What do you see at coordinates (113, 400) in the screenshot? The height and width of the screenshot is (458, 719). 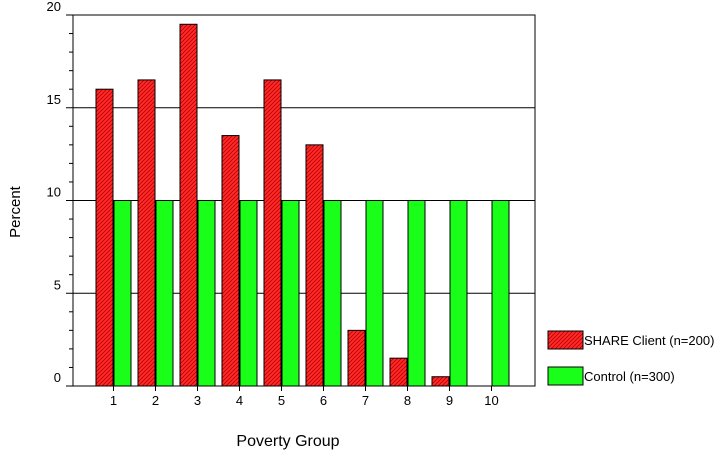 I see `x-tick-label: 1` at bounding box center [113, 400].